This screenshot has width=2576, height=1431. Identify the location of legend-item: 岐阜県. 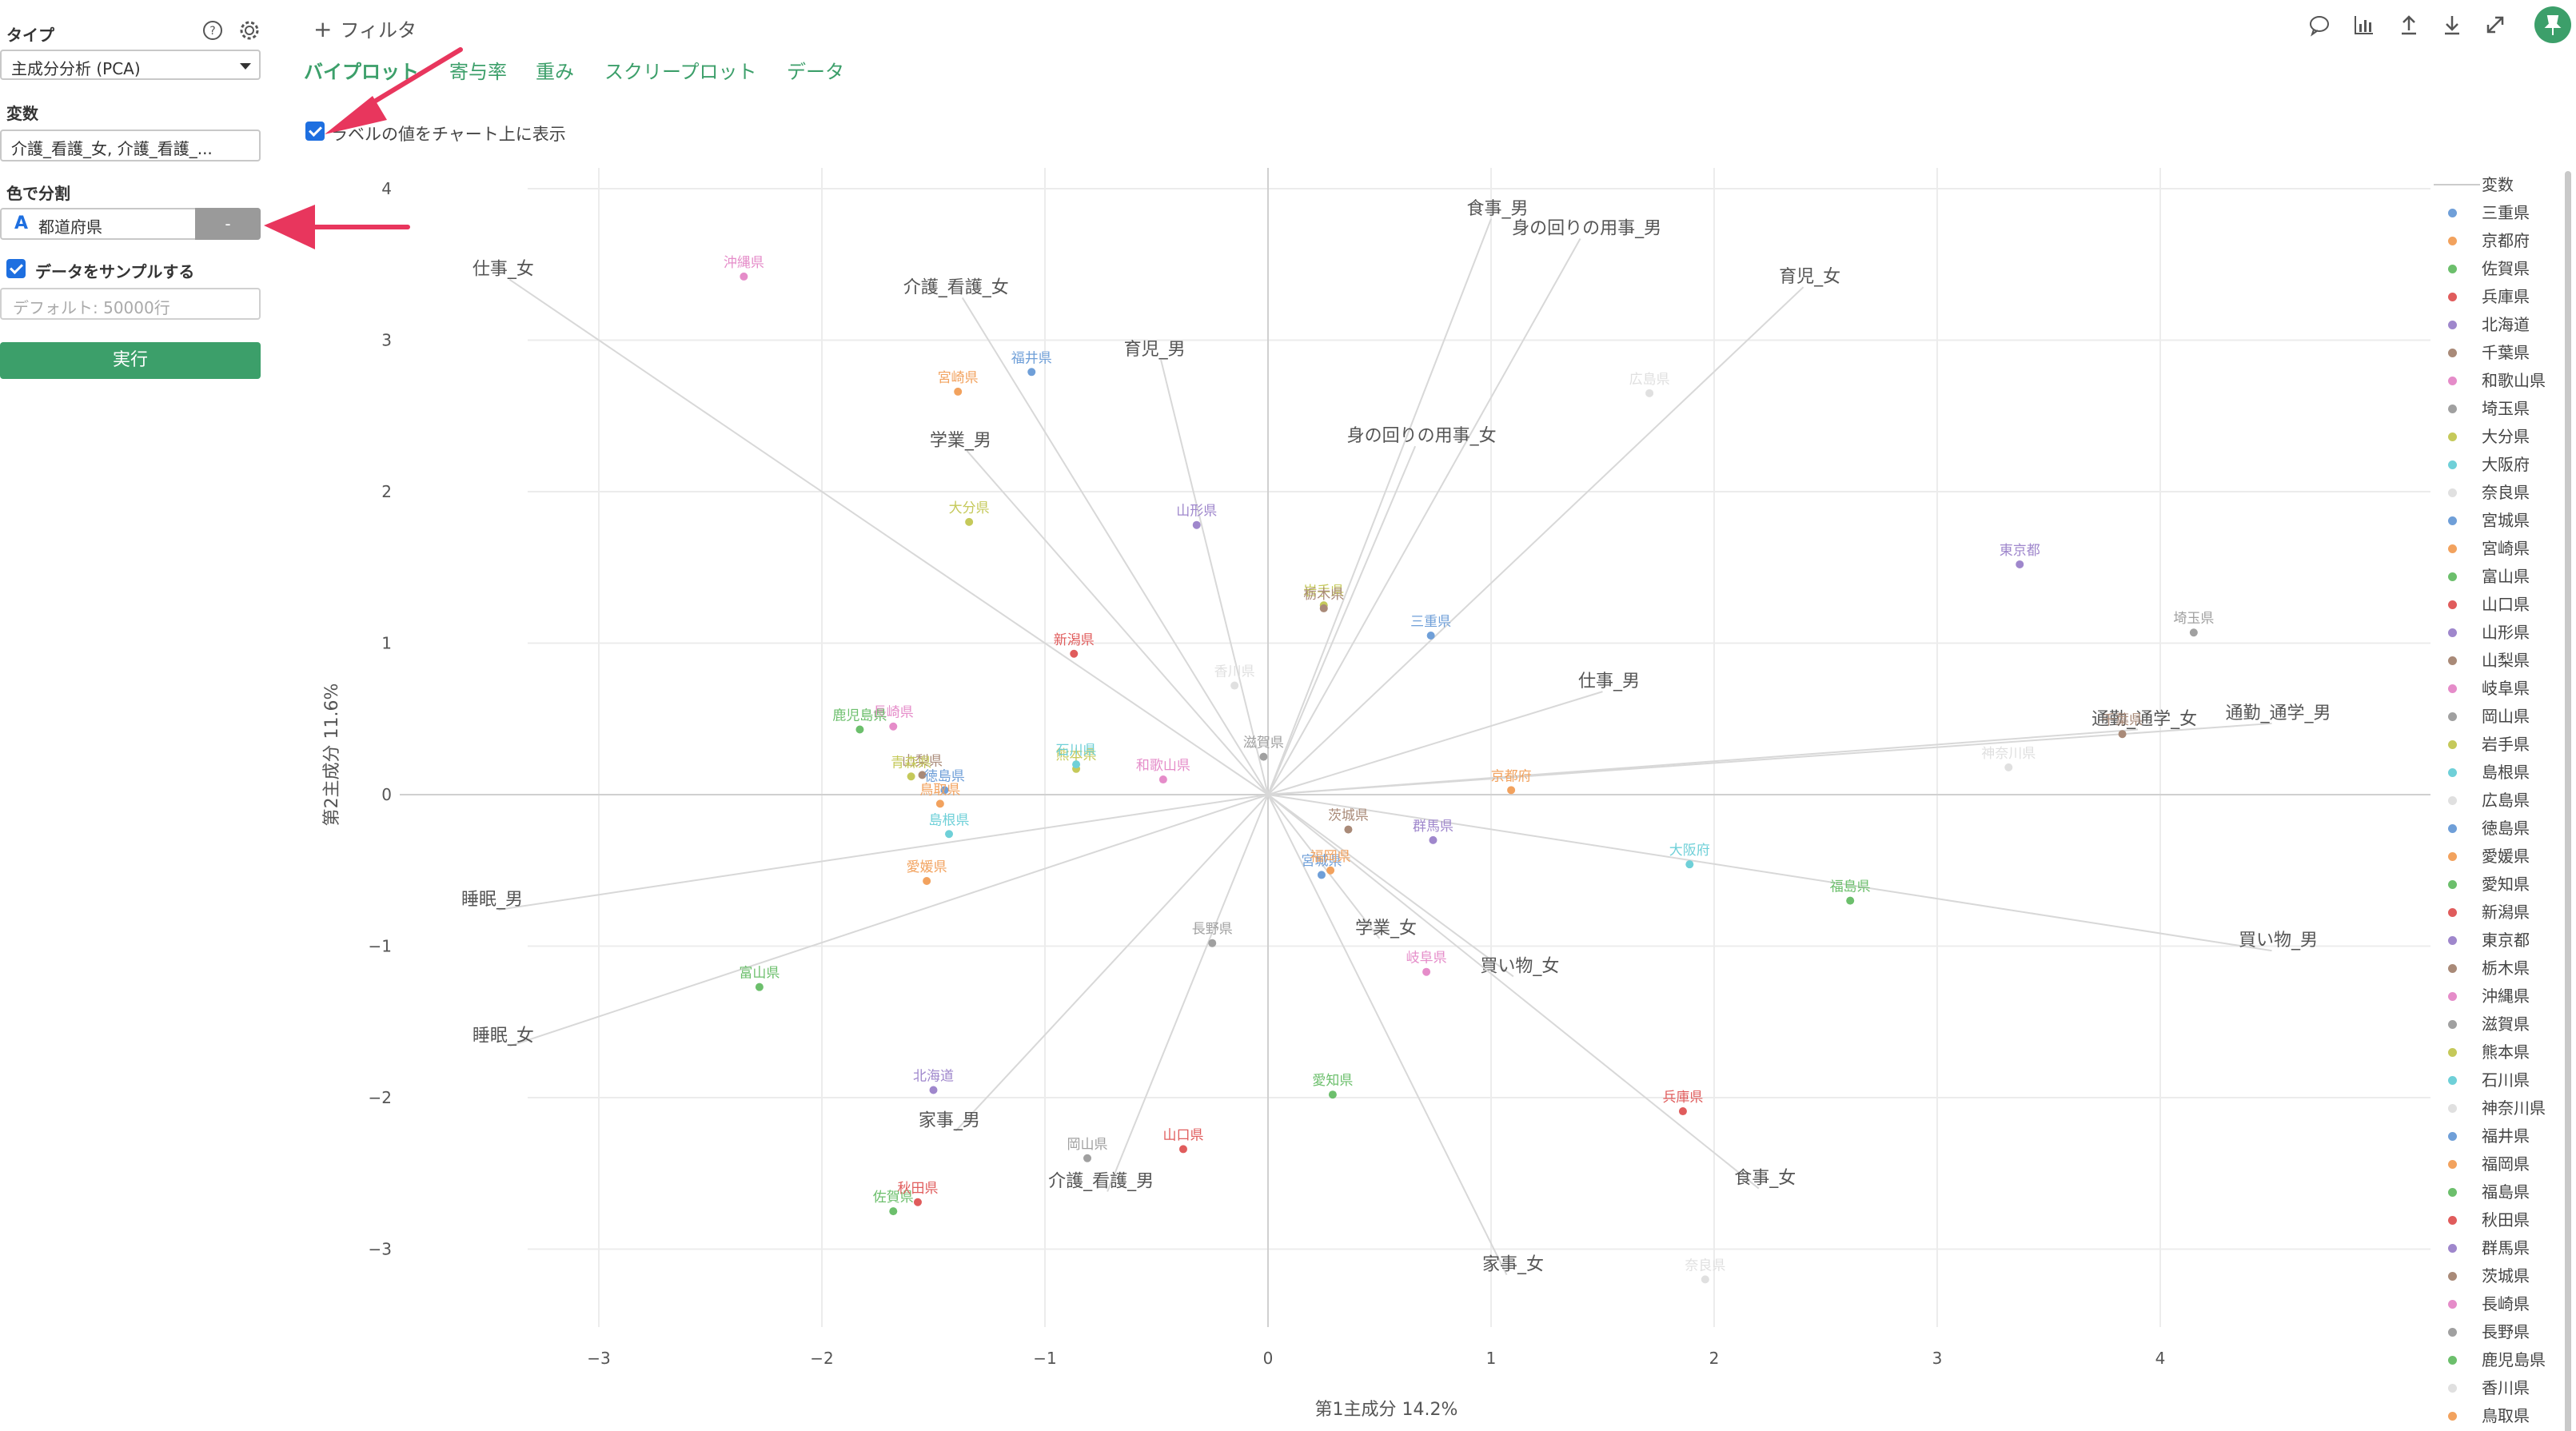
(2490, 689).